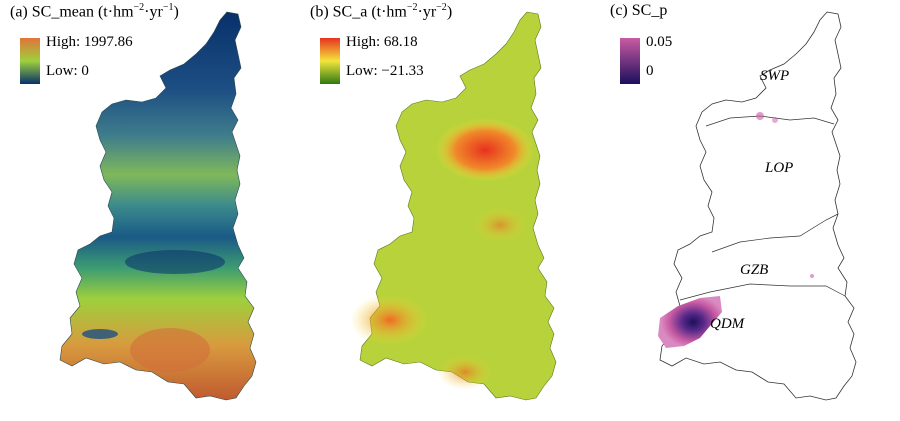 The width and height of the screenshot is (900, 421). I want to click on legend-high-label: 0.05, so click(659, 42).